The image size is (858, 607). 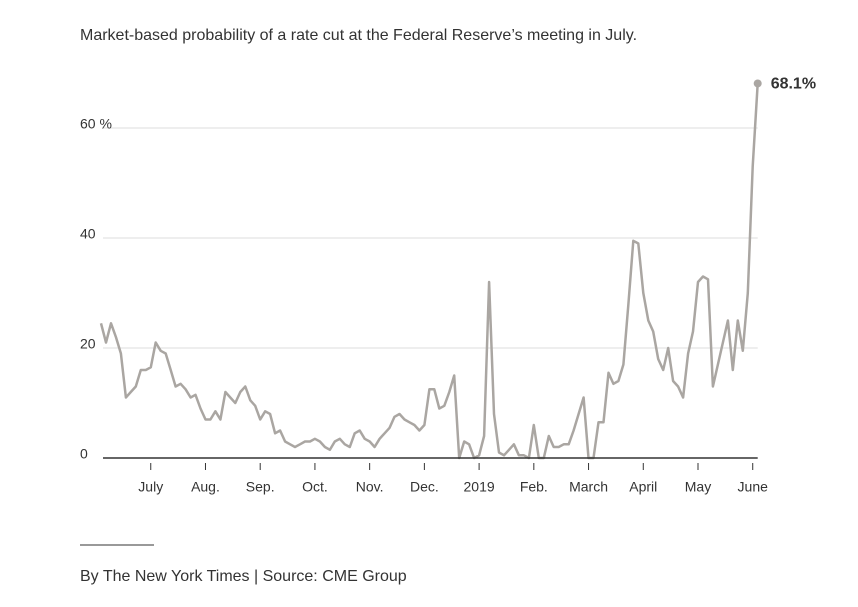 I want to click on x-tick-label: March, so click(x=588, y=487).